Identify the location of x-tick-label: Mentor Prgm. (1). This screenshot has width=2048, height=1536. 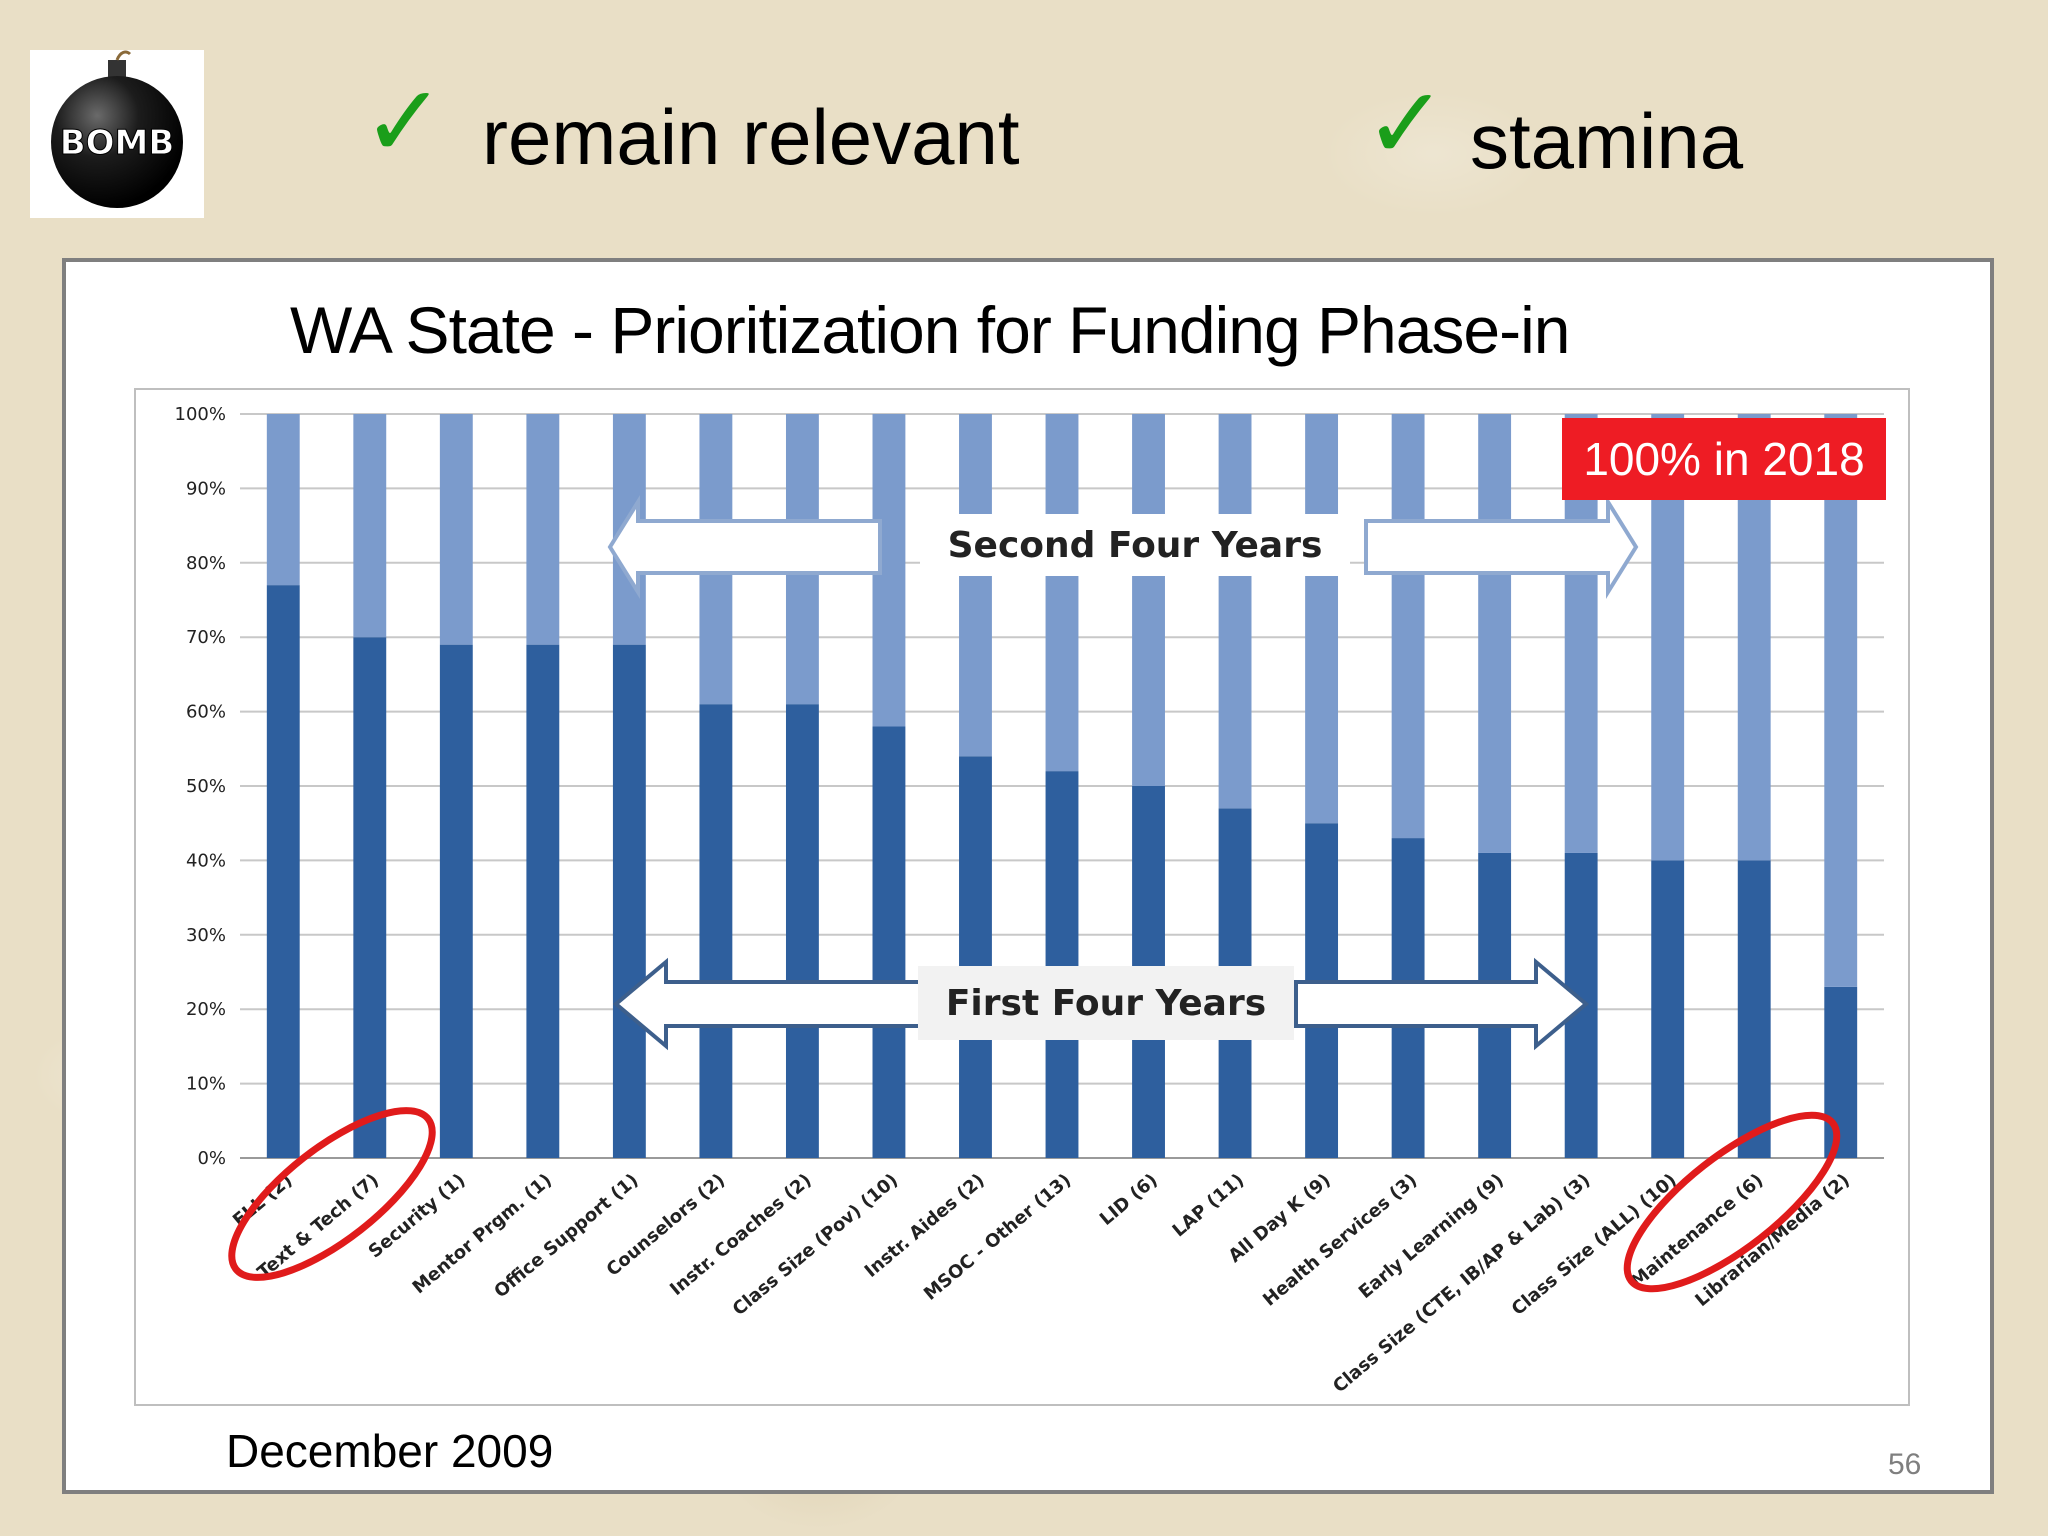
(482, 1234).